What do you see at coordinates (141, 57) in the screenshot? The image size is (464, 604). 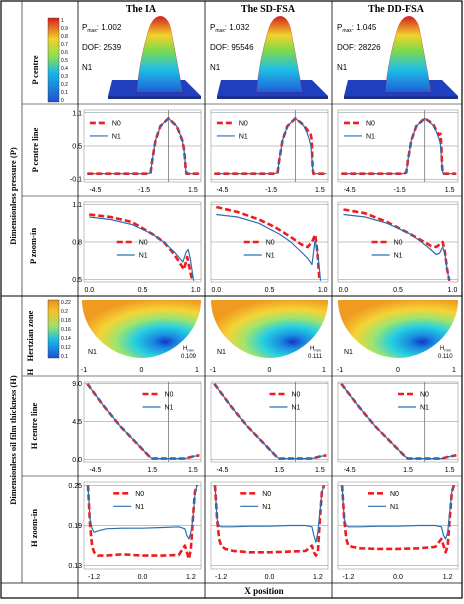 I see `surface-plot-0: Pmax: 1.002 DOF: 2539 N1` at bounding box center [141, 57].